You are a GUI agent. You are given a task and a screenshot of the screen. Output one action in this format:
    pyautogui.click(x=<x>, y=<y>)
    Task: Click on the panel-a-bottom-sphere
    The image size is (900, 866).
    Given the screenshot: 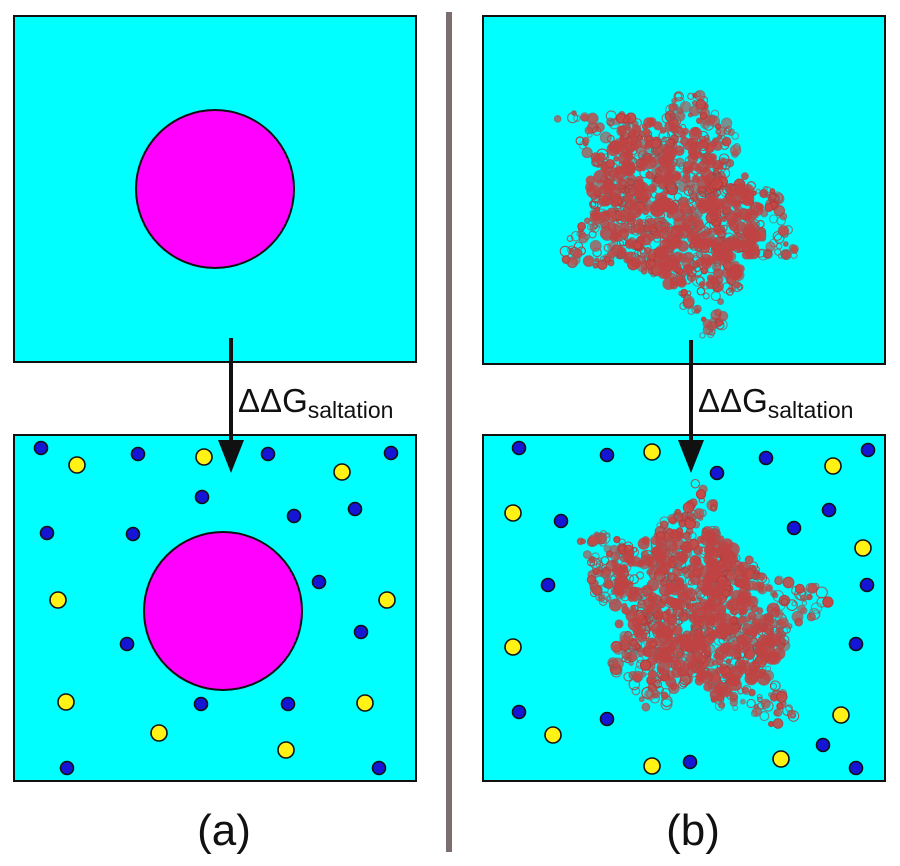 What is the action you would take?
    pyautogui.click(x=223, y=611)
    